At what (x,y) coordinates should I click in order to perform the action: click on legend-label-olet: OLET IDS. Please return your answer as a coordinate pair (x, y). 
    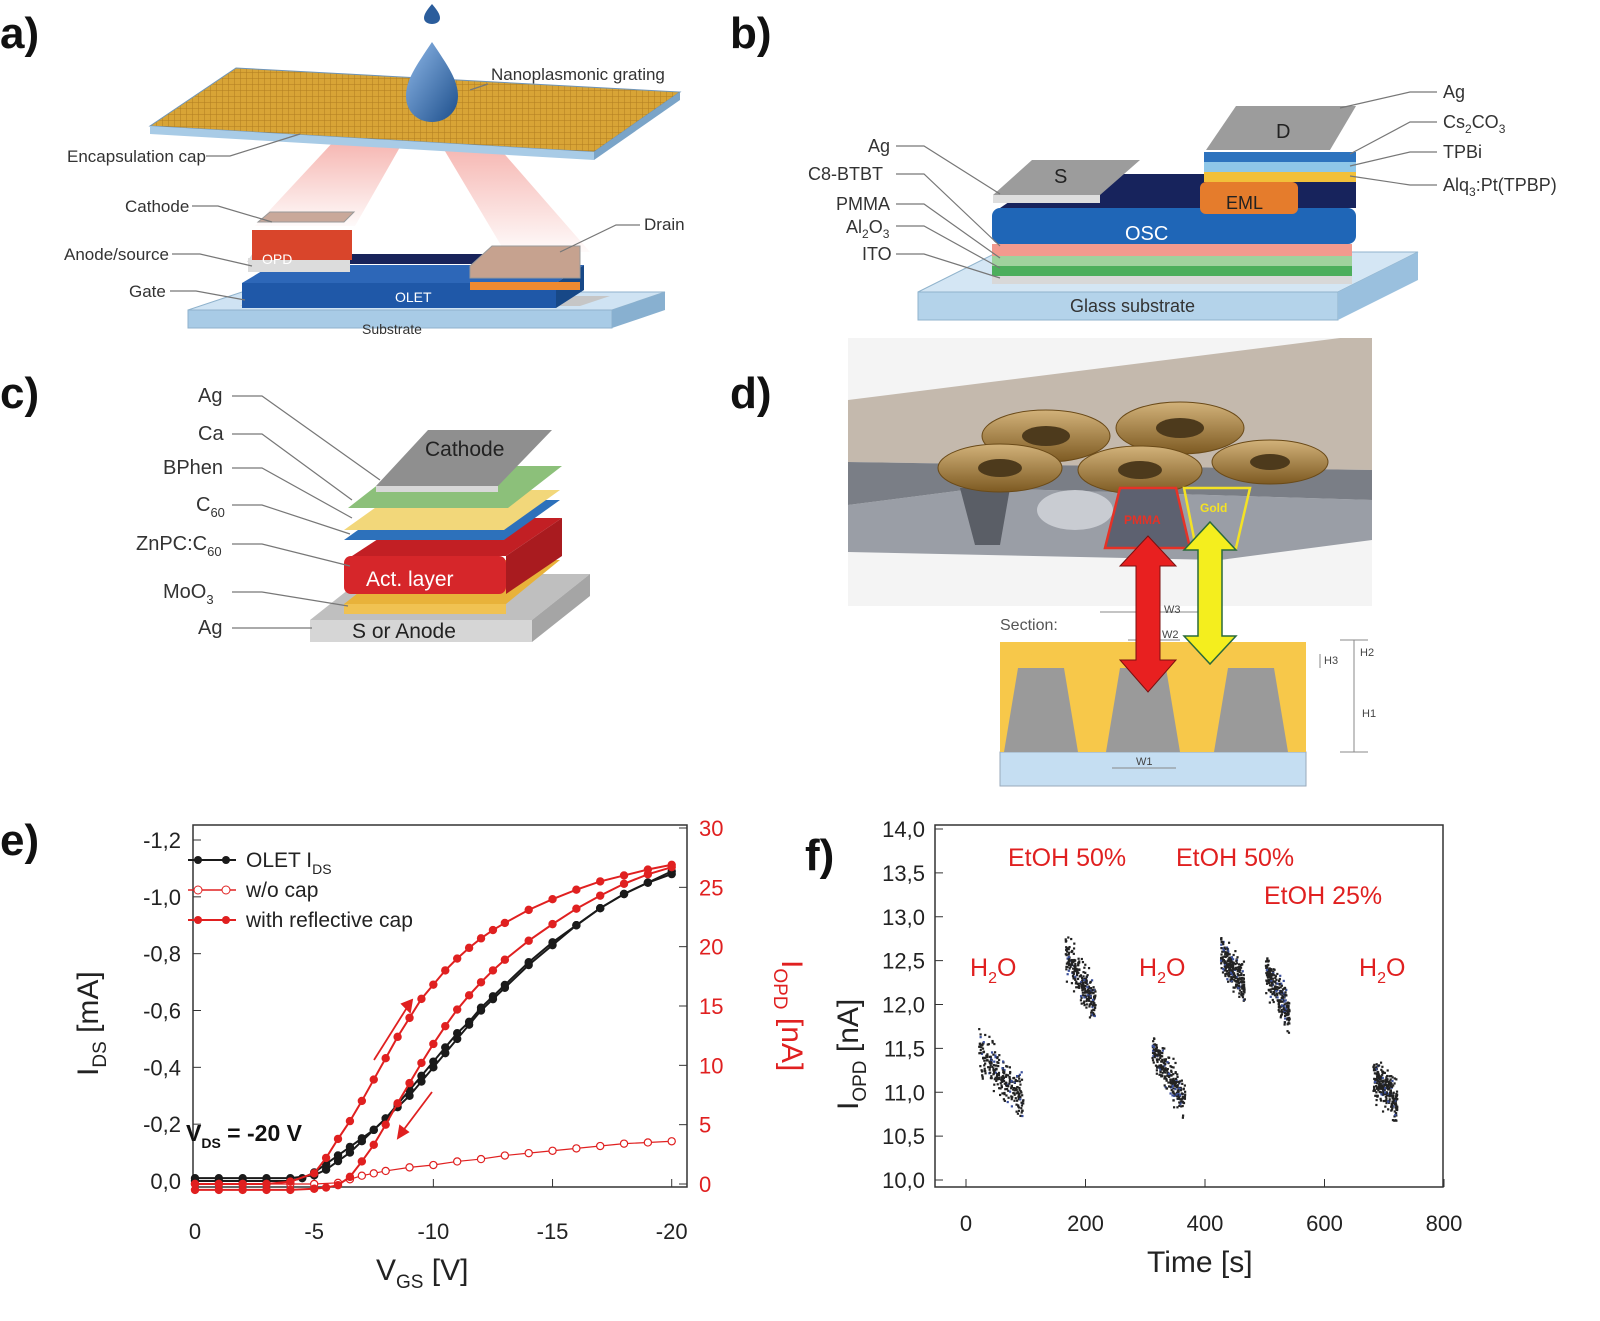
    Looking at the image, I should click on (289, 863).